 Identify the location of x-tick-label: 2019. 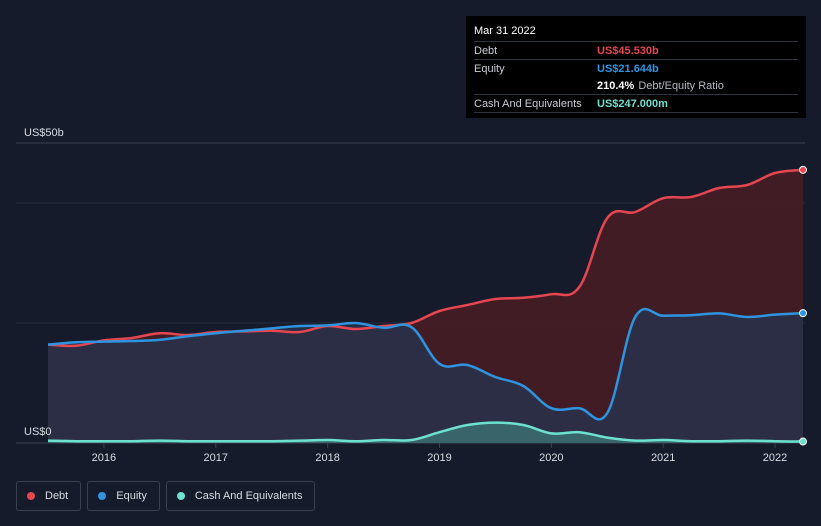
(439, 458).